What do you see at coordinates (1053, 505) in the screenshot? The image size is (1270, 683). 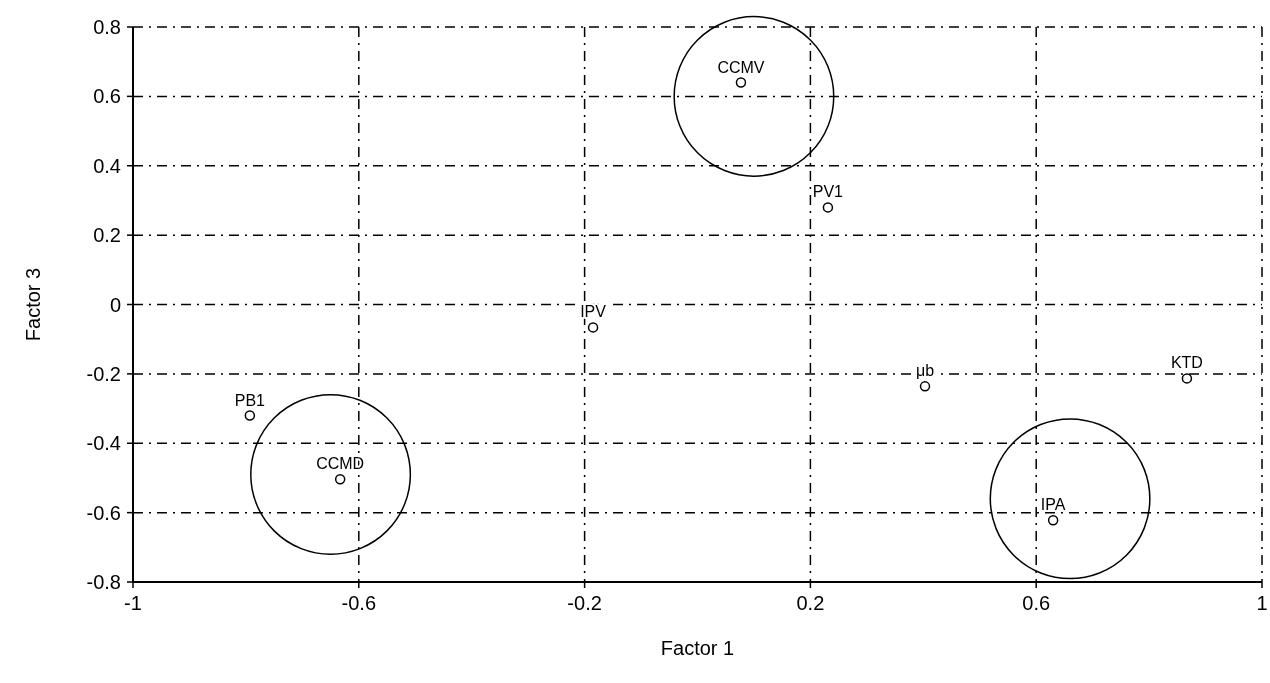 I see `annotation: IPA` at bounding box center [1053, 505].